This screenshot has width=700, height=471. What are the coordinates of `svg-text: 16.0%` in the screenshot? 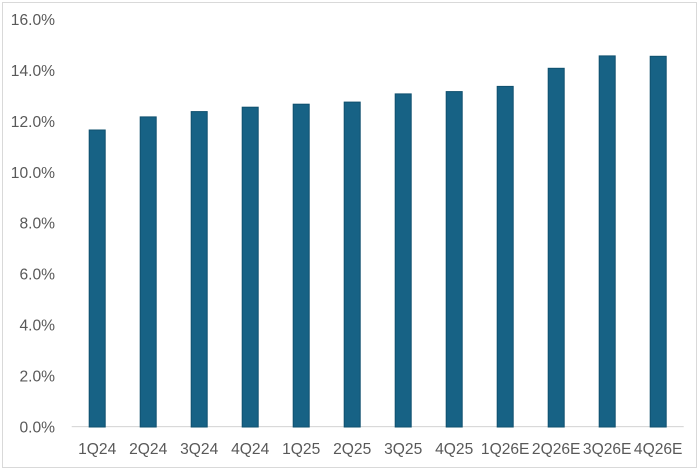 It's located at (33, 20).